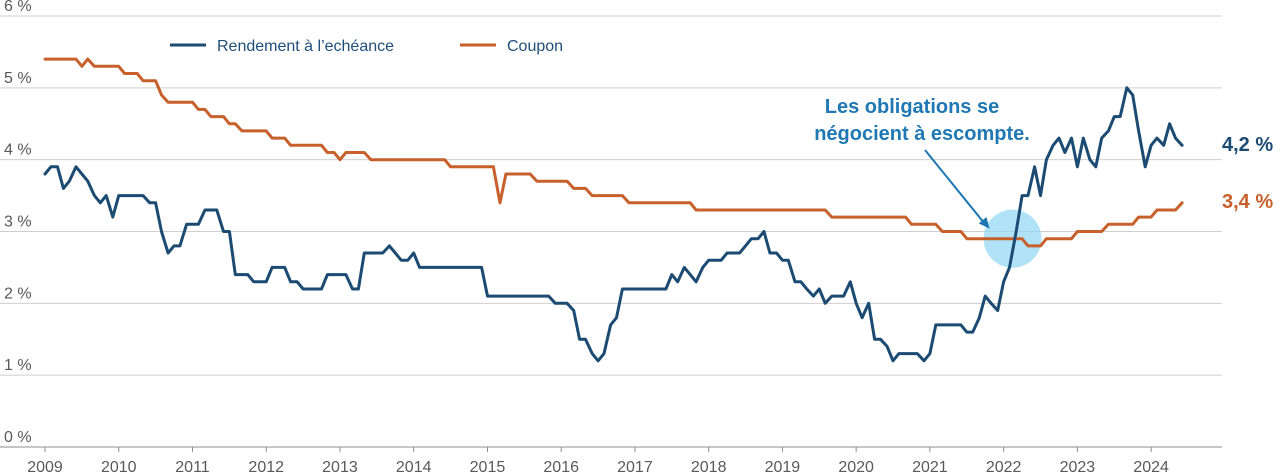  Describe the element at coordinates (635, 467) in the screenshot. I see `x-tick-label: 2017` at that location.